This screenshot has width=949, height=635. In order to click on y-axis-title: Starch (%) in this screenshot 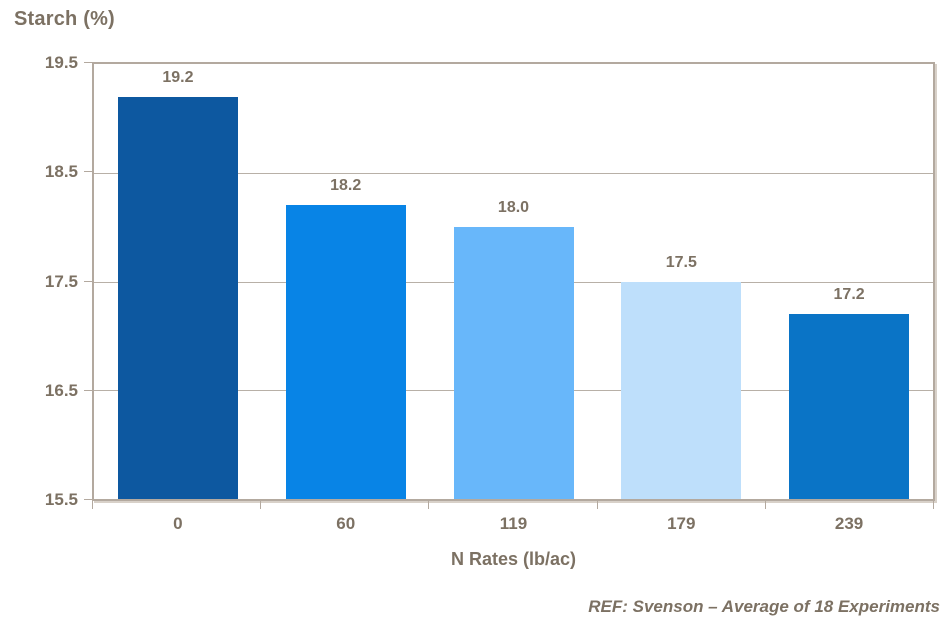, I will do `click(64, 19)`.